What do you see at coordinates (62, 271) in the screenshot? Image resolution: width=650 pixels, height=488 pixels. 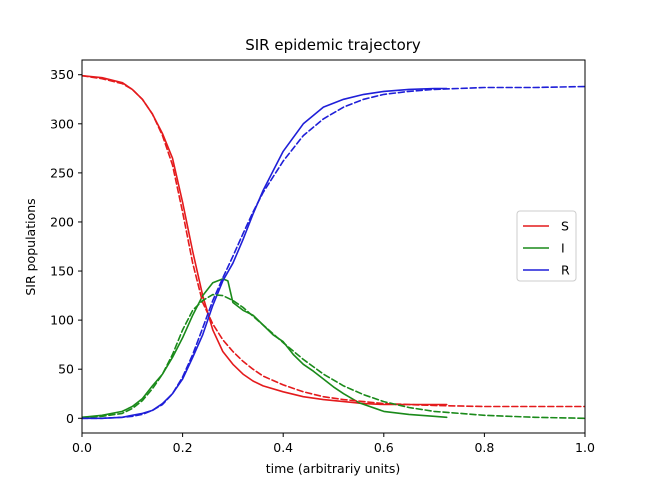 I see `y-tick-label: 150` at bounding box center [62, 271].